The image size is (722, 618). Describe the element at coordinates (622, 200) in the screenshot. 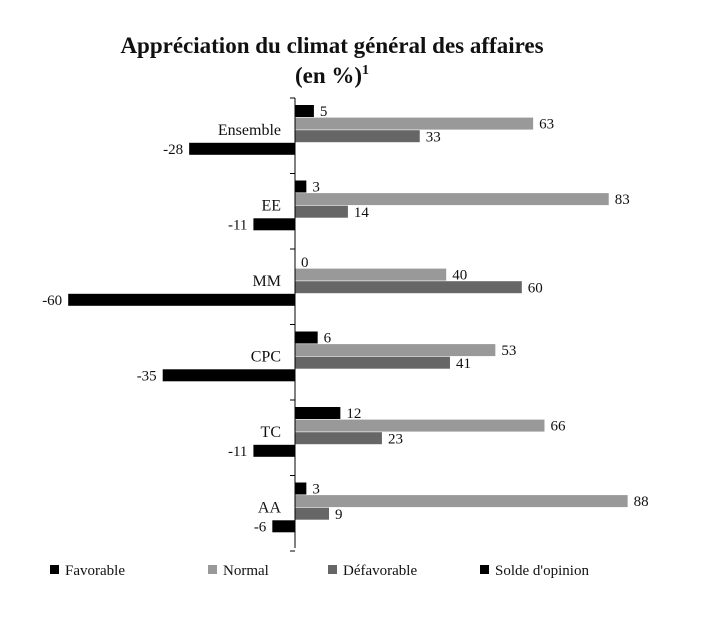

I see `value-label-ee-normal: 83` at that location.